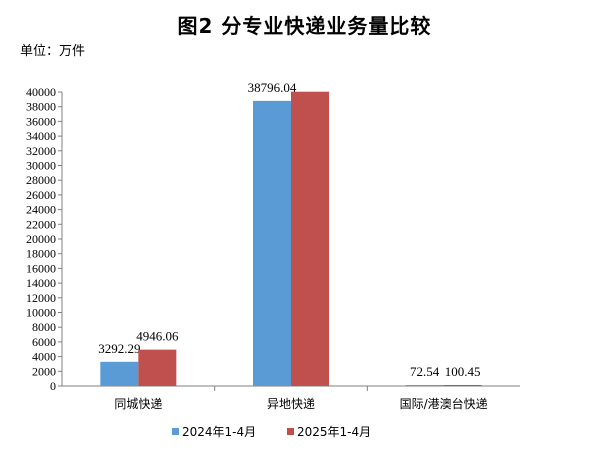  I want to click on x-category-label: 同城快递, so click(138, 404).